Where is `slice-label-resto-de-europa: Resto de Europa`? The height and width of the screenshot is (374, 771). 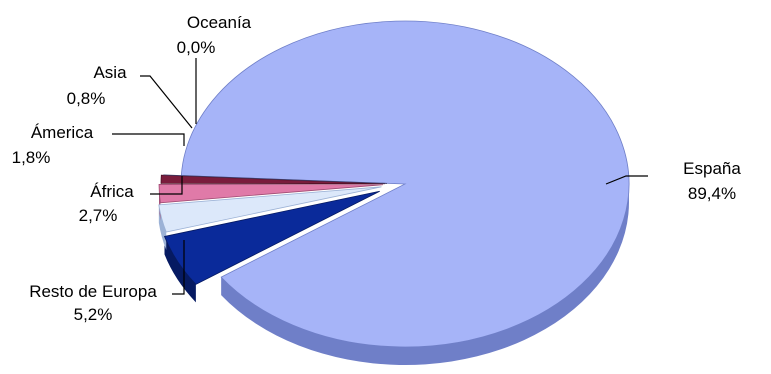
slice-label-resto-de-europa: Resto de Europa is located at coordinates (93, 291).